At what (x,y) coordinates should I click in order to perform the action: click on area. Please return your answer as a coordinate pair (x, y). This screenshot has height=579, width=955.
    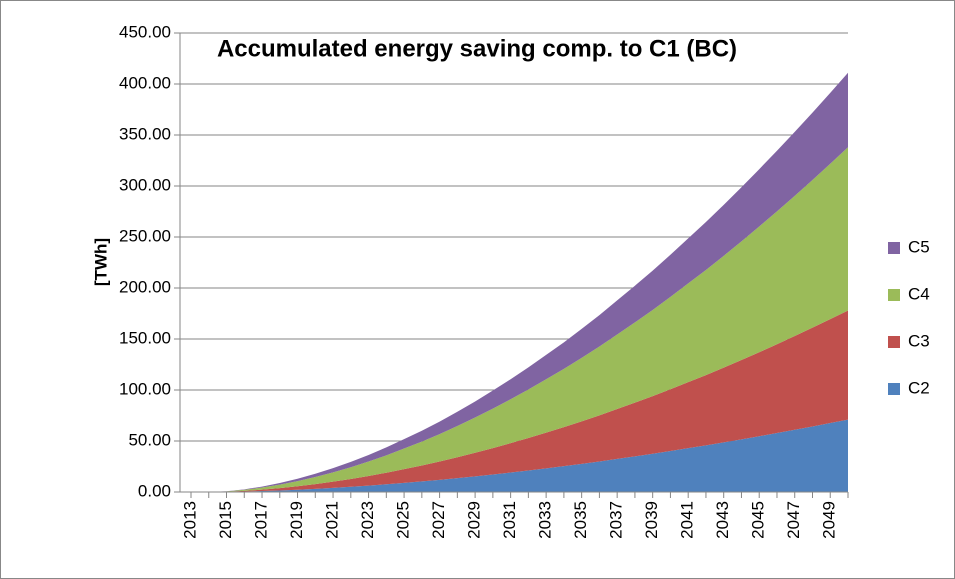
    Looking at the image, I should click on (519, 455).